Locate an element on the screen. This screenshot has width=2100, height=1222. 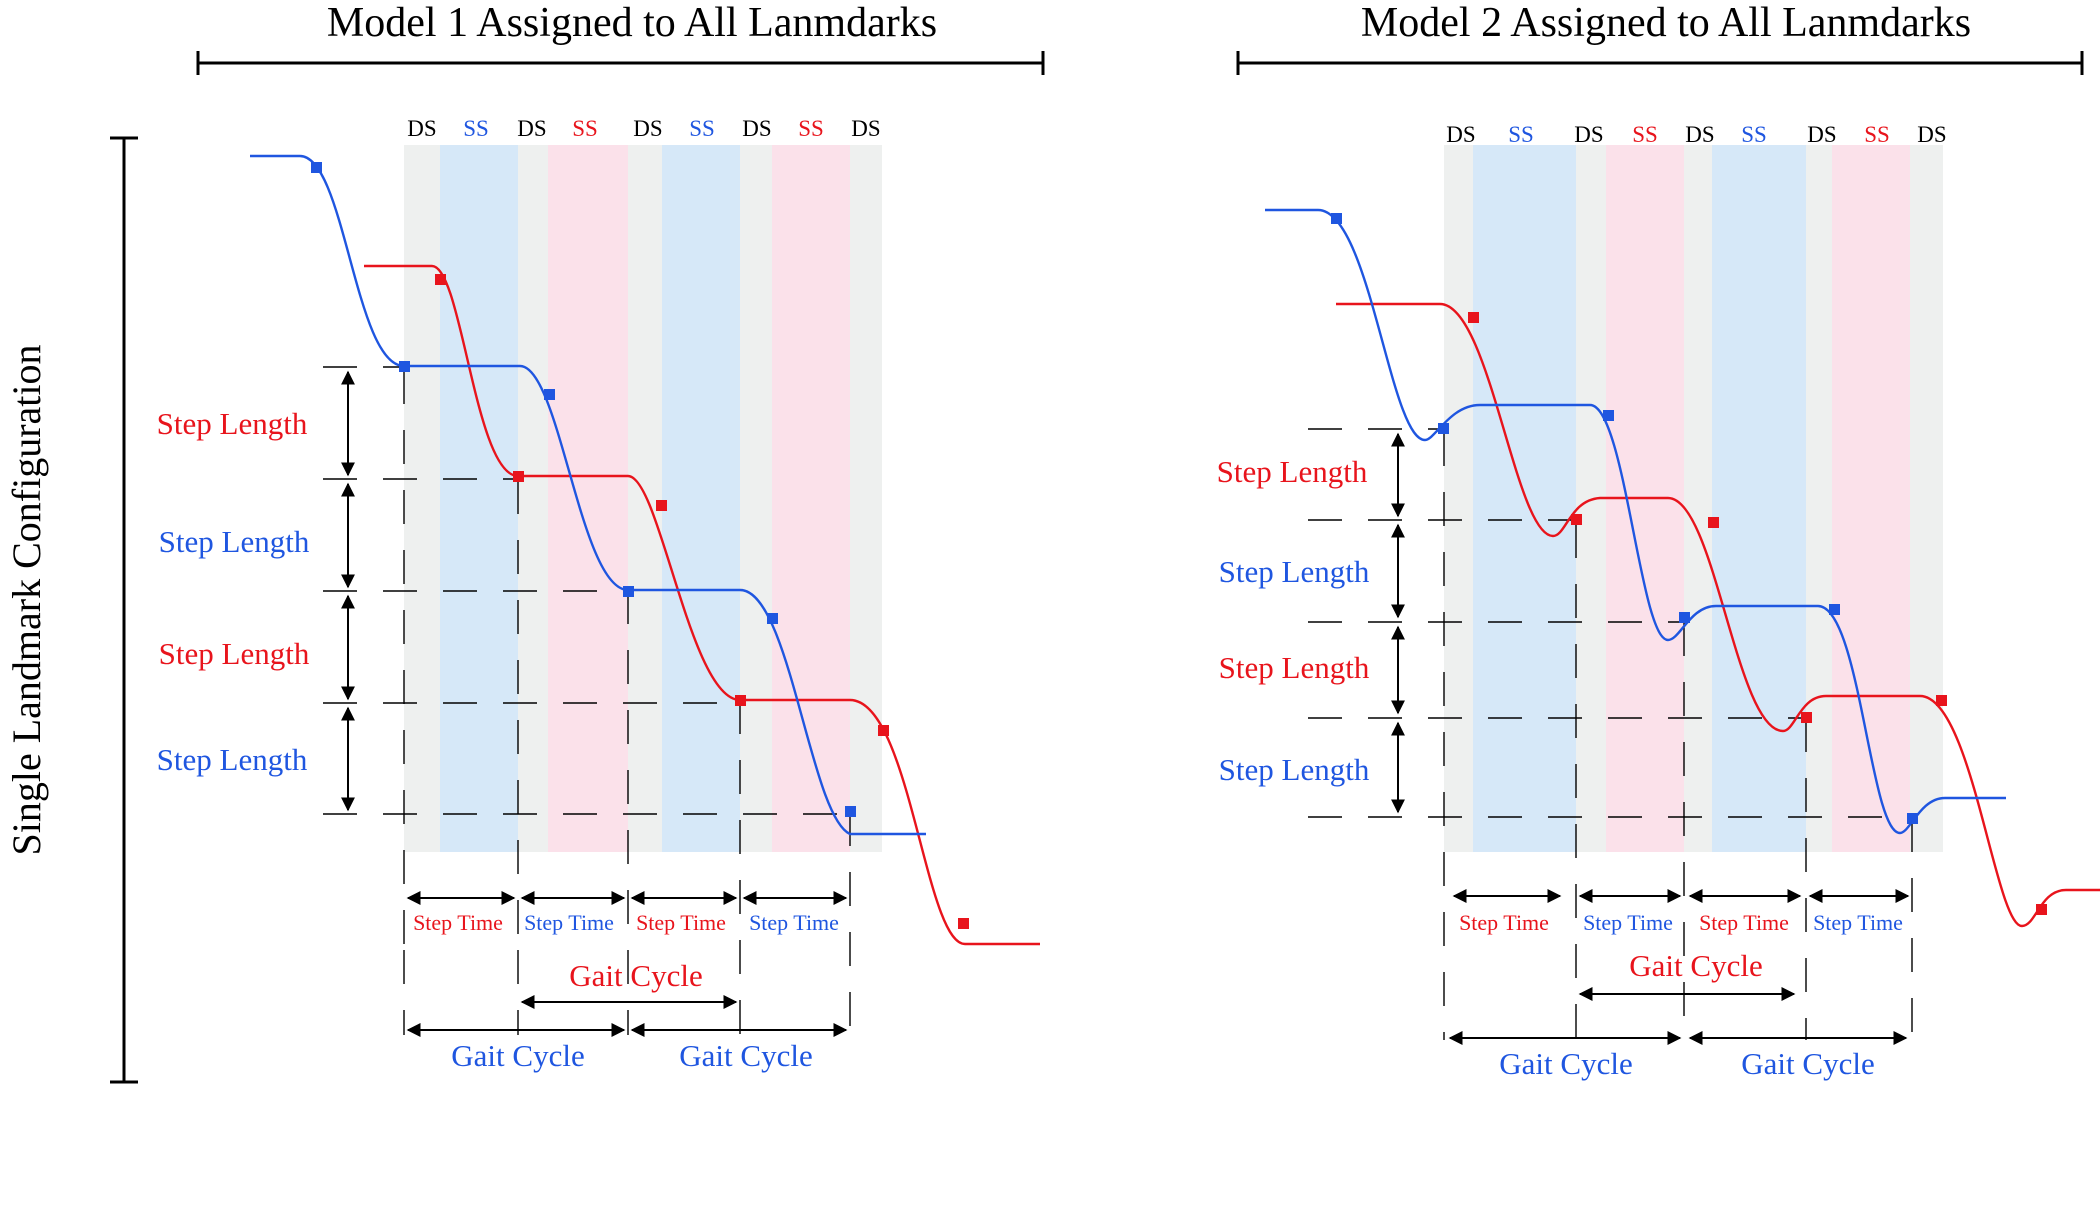
row-label: Single Landmark Configuration is located at coordinates (26, 599).